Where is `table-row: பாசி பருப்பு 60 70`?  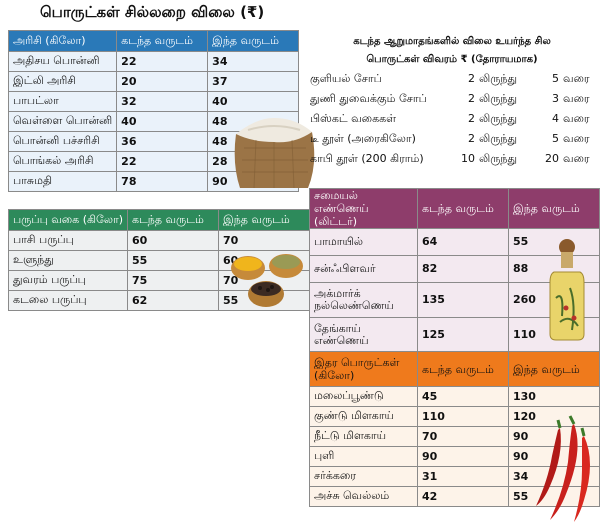
table-row: பாசி பருப்பு 60 70 is located at coordinates (159, 240).